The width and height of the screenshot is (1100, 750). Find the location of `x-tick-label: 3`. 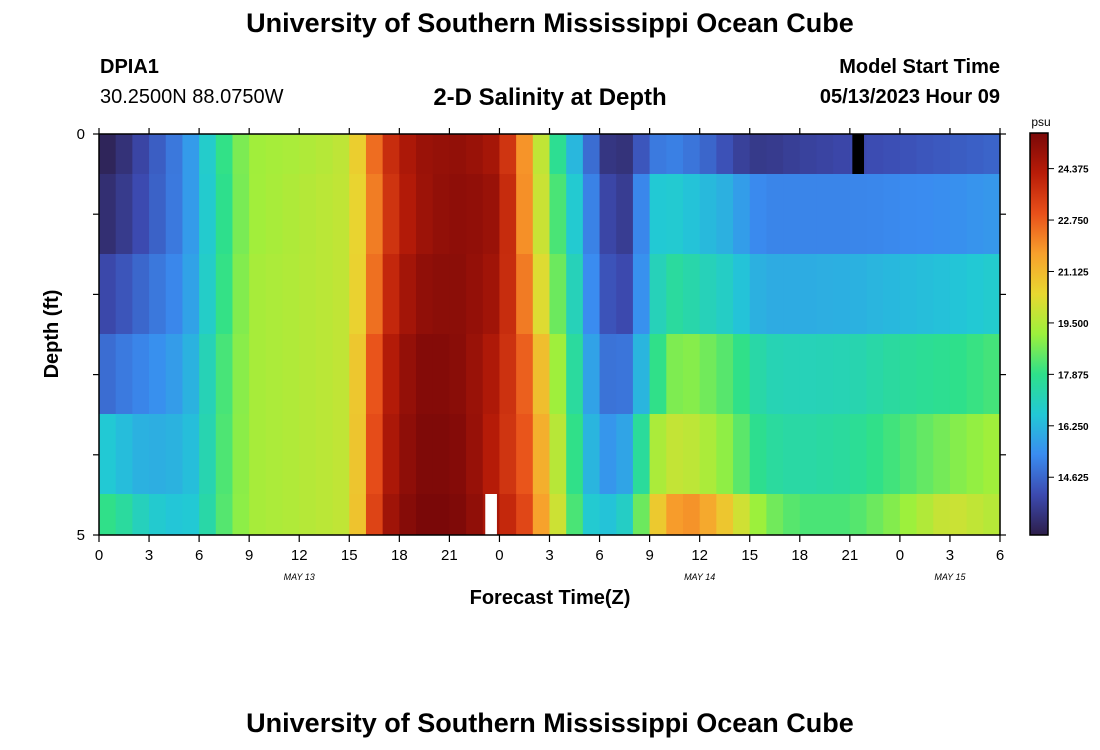

x-tick-label: 3 is located at coordinates (950, 555).